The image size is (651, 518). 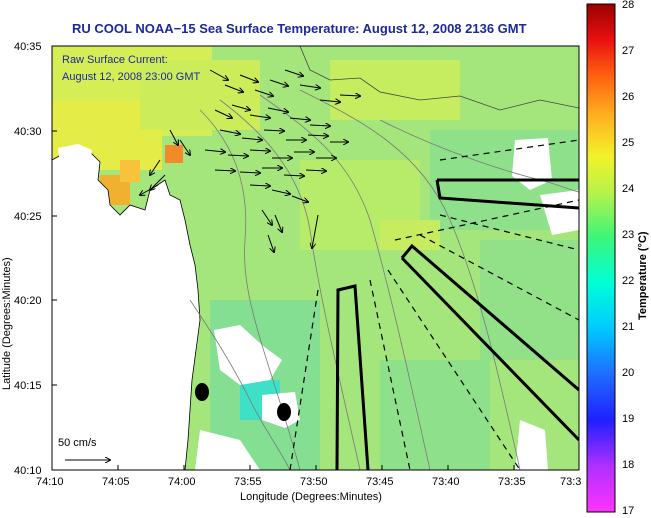 What do you see at coordinates (628, 235) in the screenshot?
I see `colorbar-tick: 23` at bounding box center [628, 235].